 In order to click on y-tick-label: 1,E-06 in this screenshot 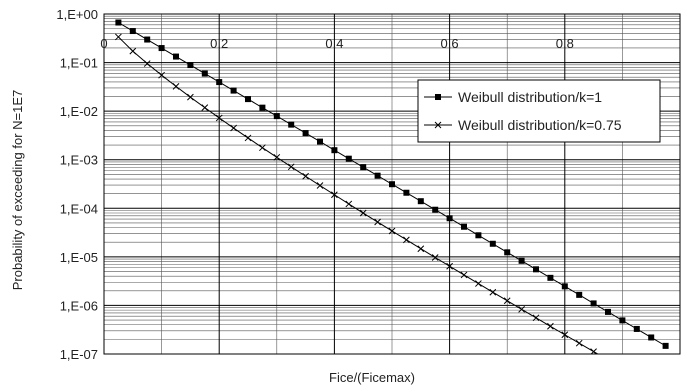, I will do `click(79, 305)`.